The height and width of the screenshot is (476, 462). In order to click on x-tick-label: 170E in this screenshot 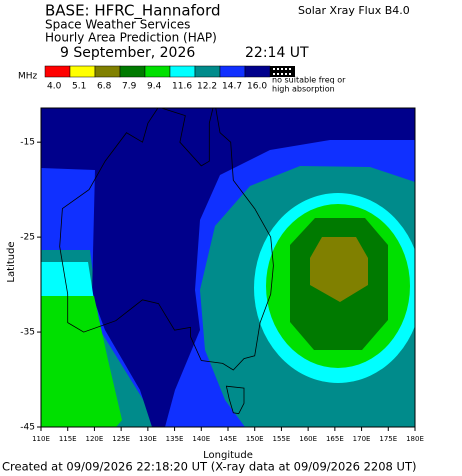, I will do `click(362, 439)`.